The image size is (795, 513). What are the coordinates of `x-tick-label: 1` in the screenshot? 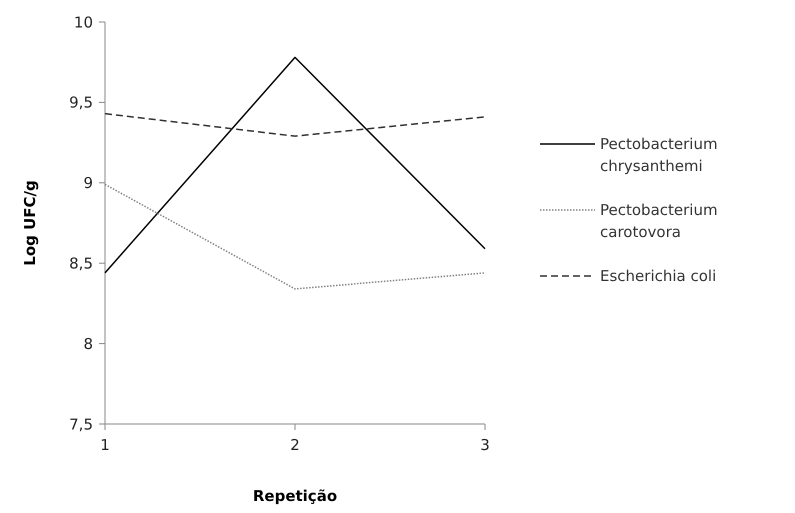 It's located at (105, 445).